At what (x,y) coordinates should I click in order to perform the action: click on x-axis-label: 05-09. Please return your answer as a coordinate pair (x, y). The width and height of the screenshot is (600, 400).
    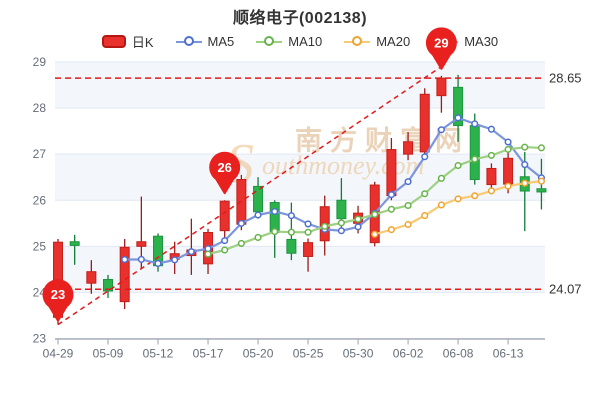
    Looking at the image, I should click on (108, 354).